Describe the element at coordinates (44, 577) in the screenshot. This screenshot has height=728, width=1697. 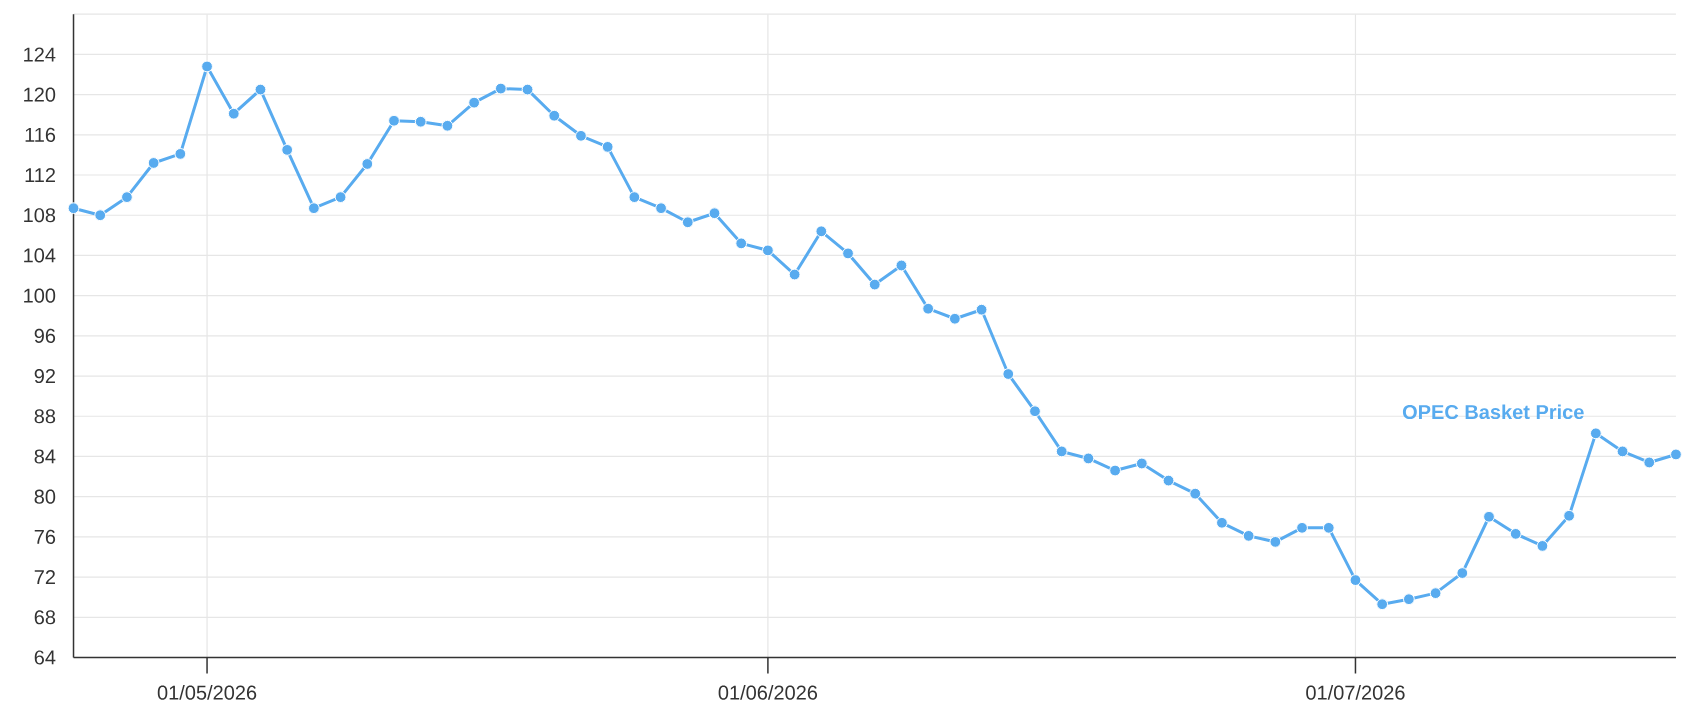
I see `y-tick-label: 72` at that location.